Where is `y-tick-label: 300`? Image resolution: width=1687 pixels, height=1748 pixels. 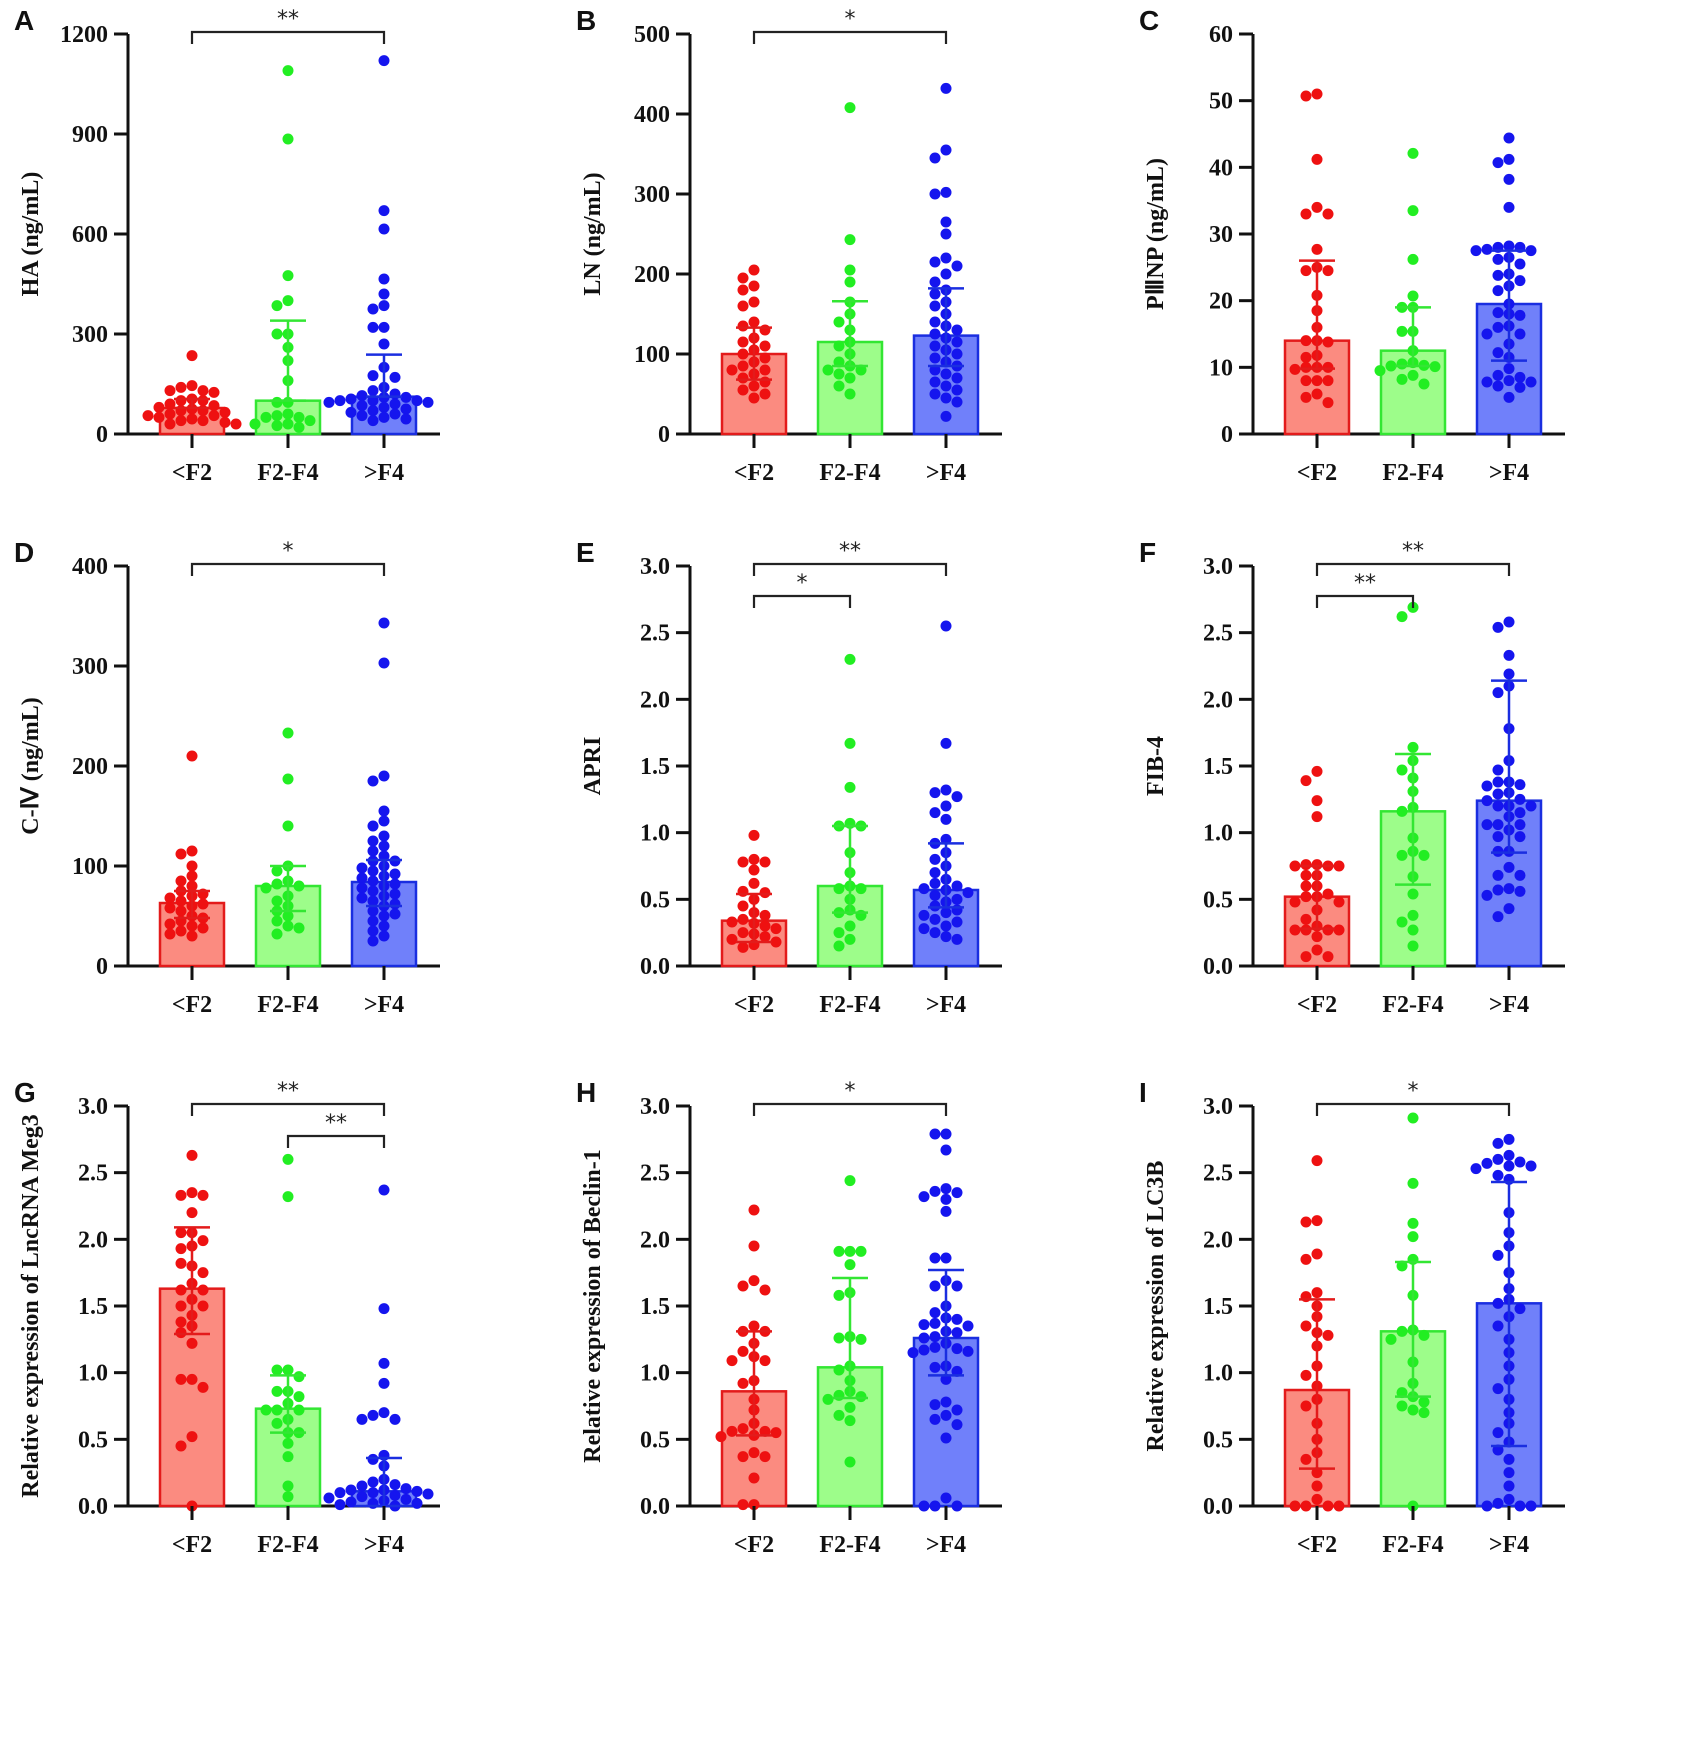 y-tick-label: 300 is located at coordinates (90, 335).